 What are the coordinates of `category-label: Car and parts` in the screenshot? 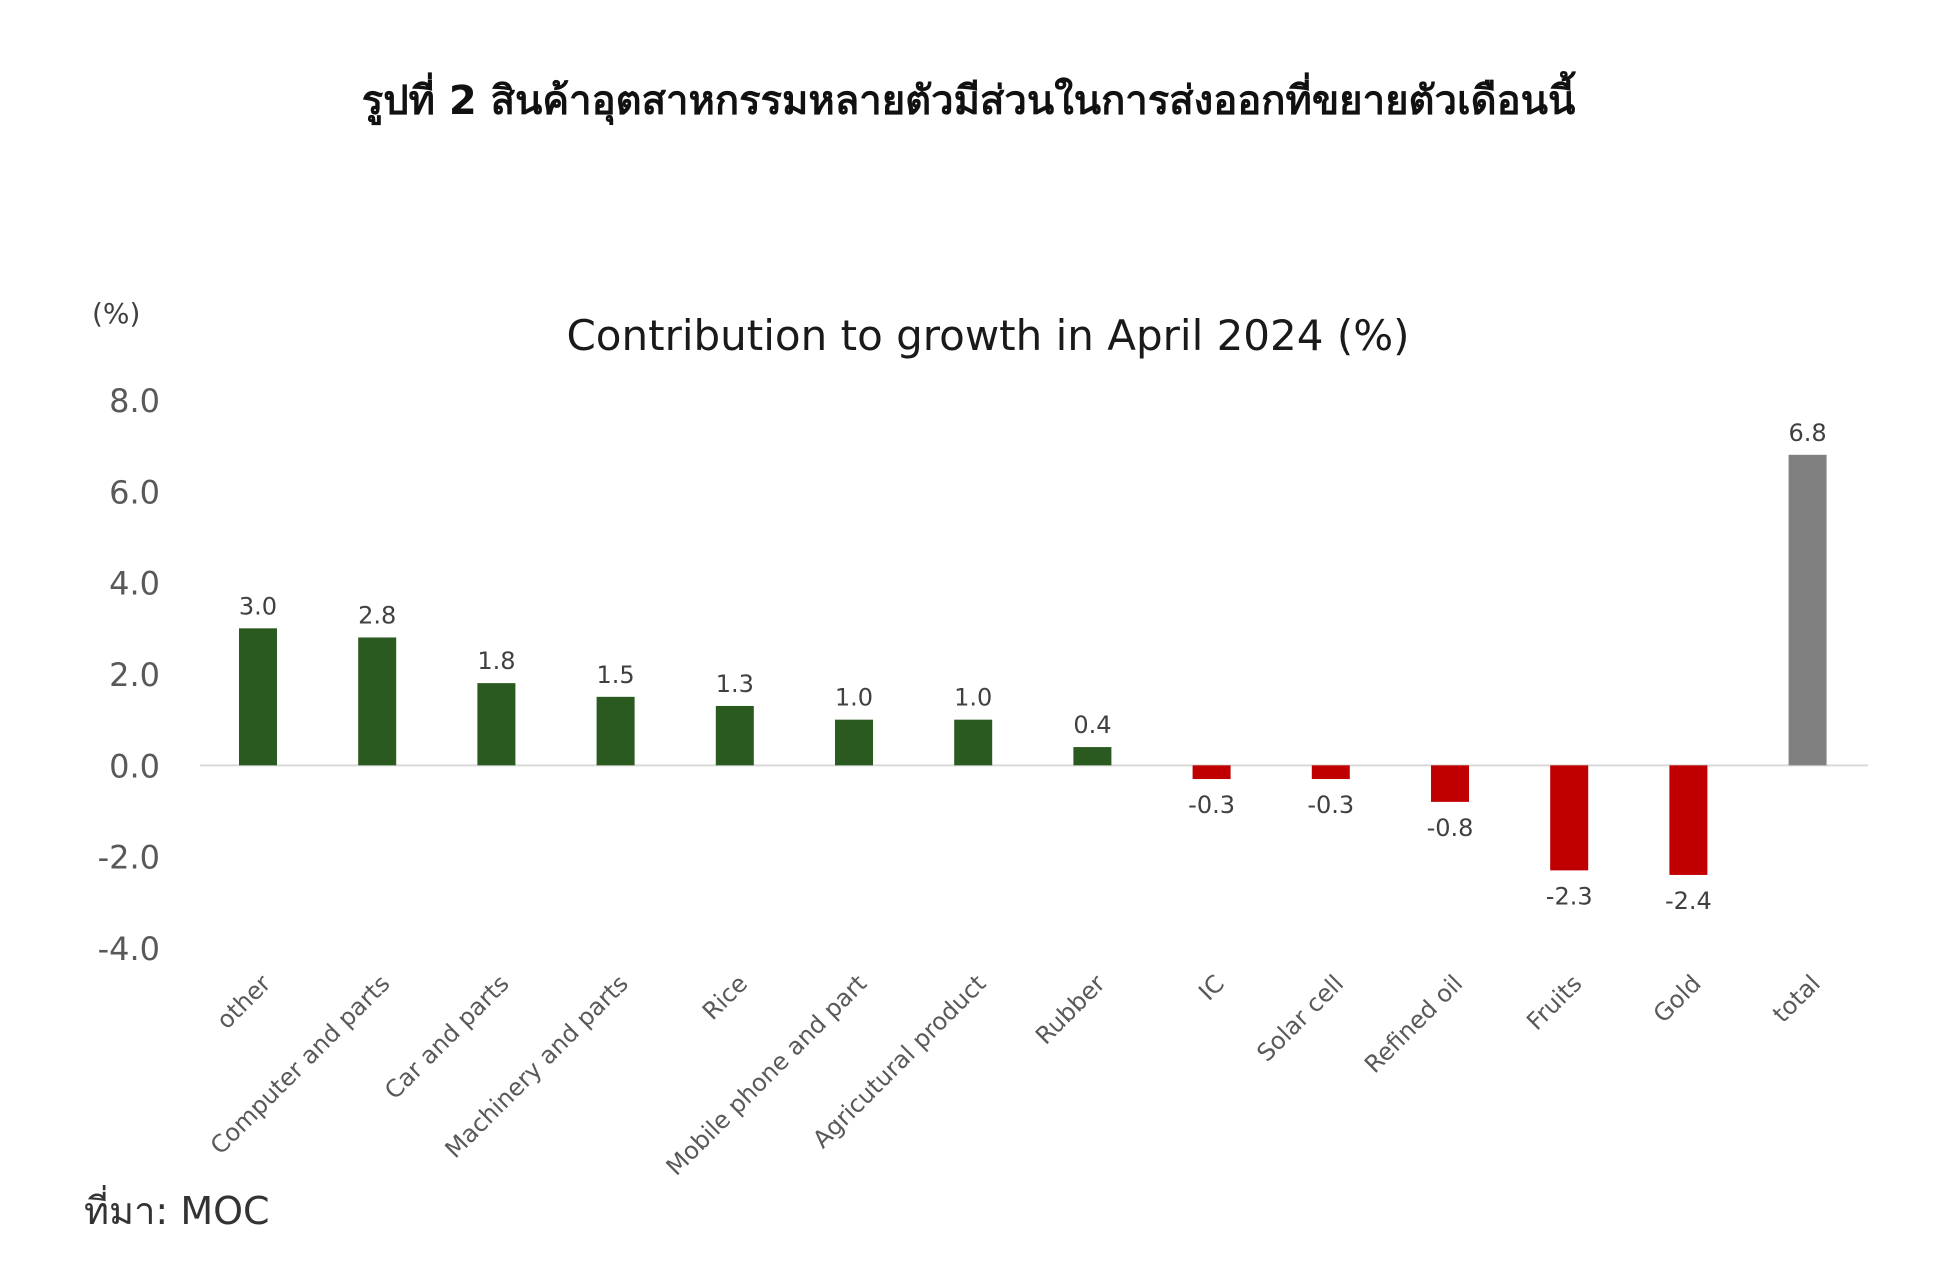 It's located at (446, 1036).